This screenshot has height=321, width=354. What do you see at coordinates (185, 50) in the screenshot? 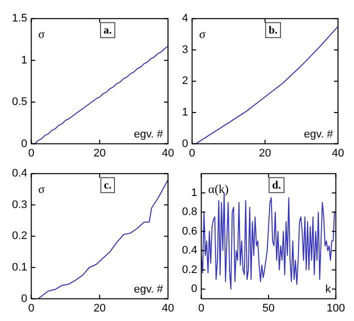
I see `y-tick-label: 3` at bounding box center [185, 50].